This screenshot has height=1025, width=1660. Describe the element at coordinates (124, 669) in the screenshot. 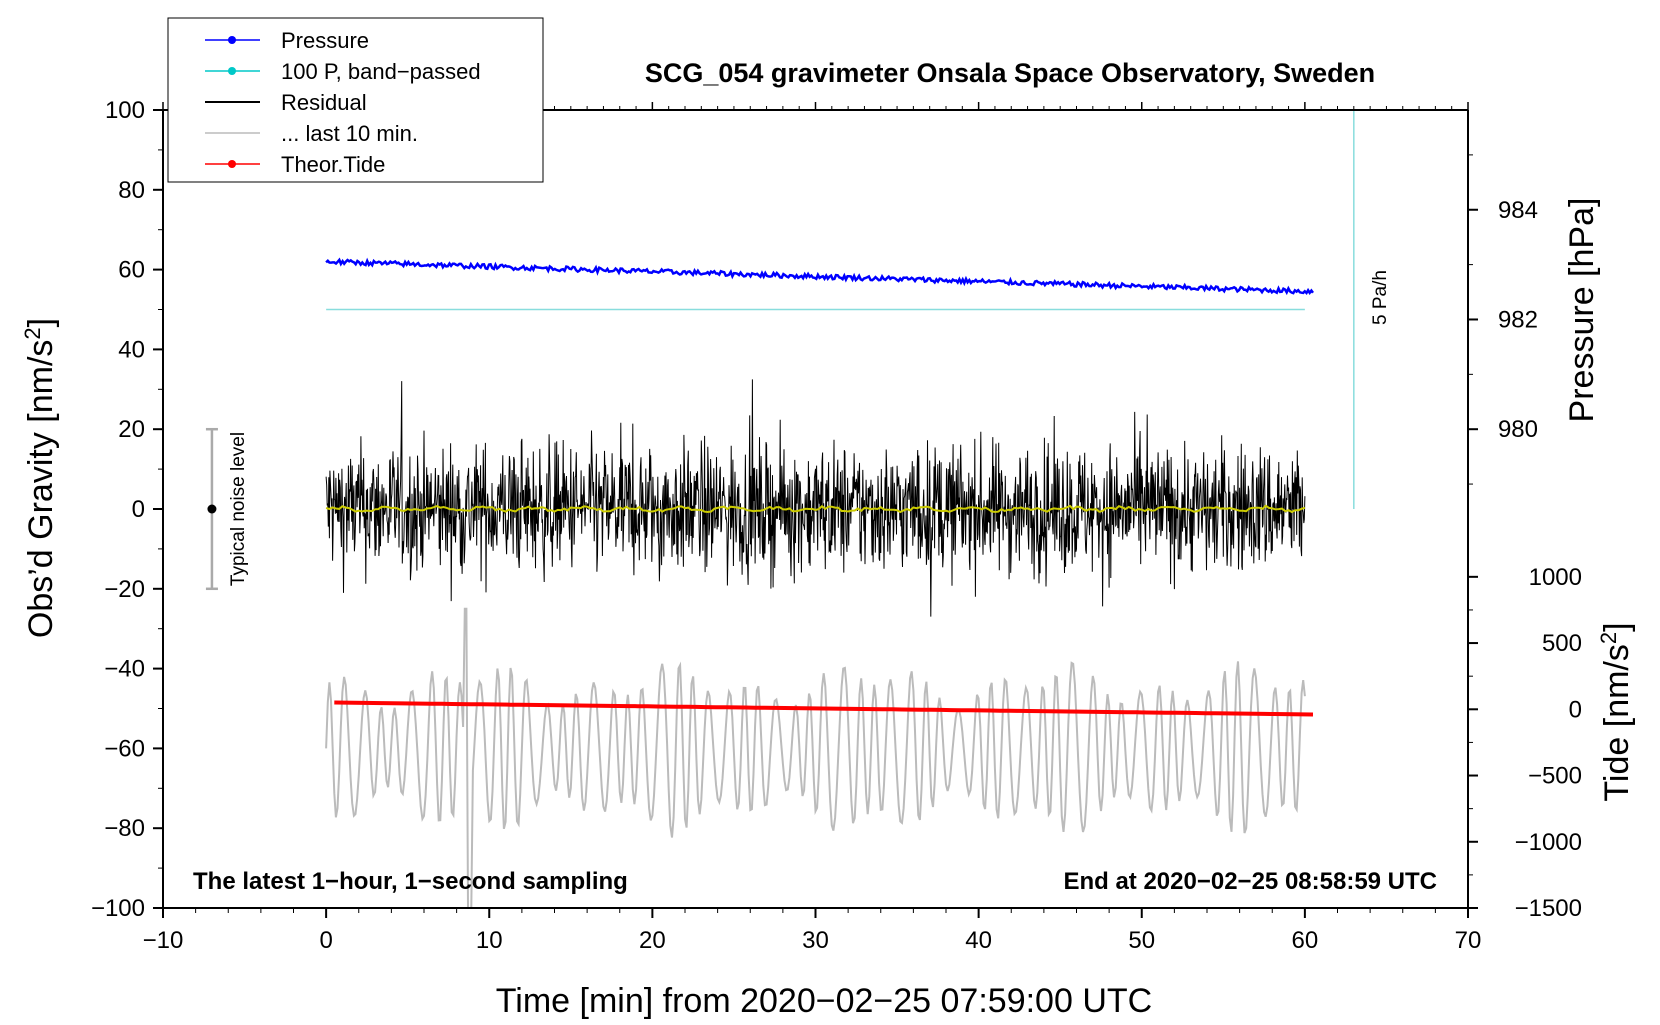

I see `y-tick-label: −40` at that location.